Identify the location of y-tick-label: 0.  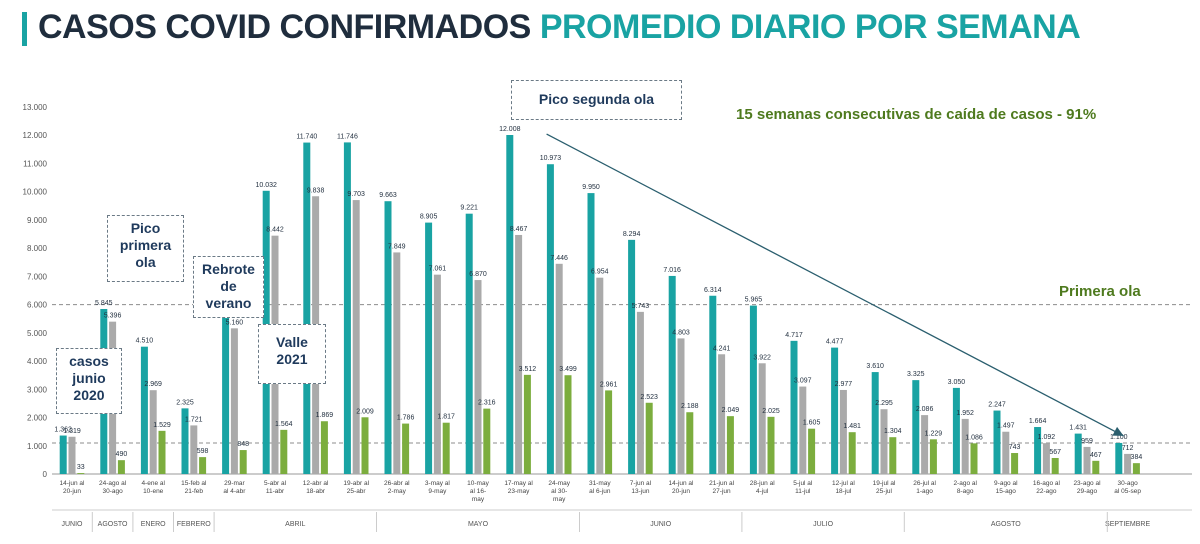
(45, 474).